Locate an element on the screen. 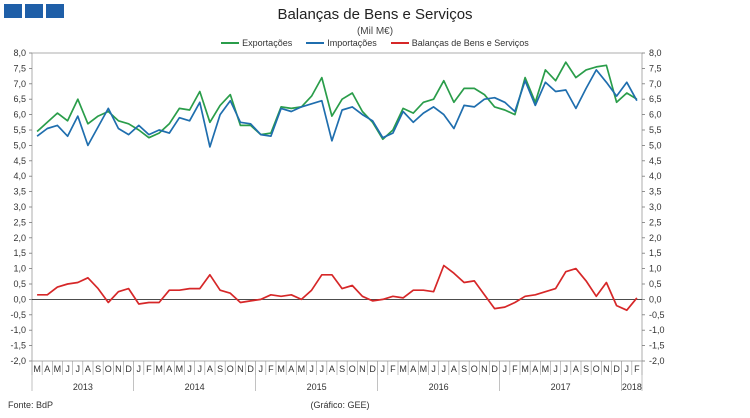 This screenshot has width=750, height=418. y-tick-label-left: 5,0 is located at coordinates (19, 145).